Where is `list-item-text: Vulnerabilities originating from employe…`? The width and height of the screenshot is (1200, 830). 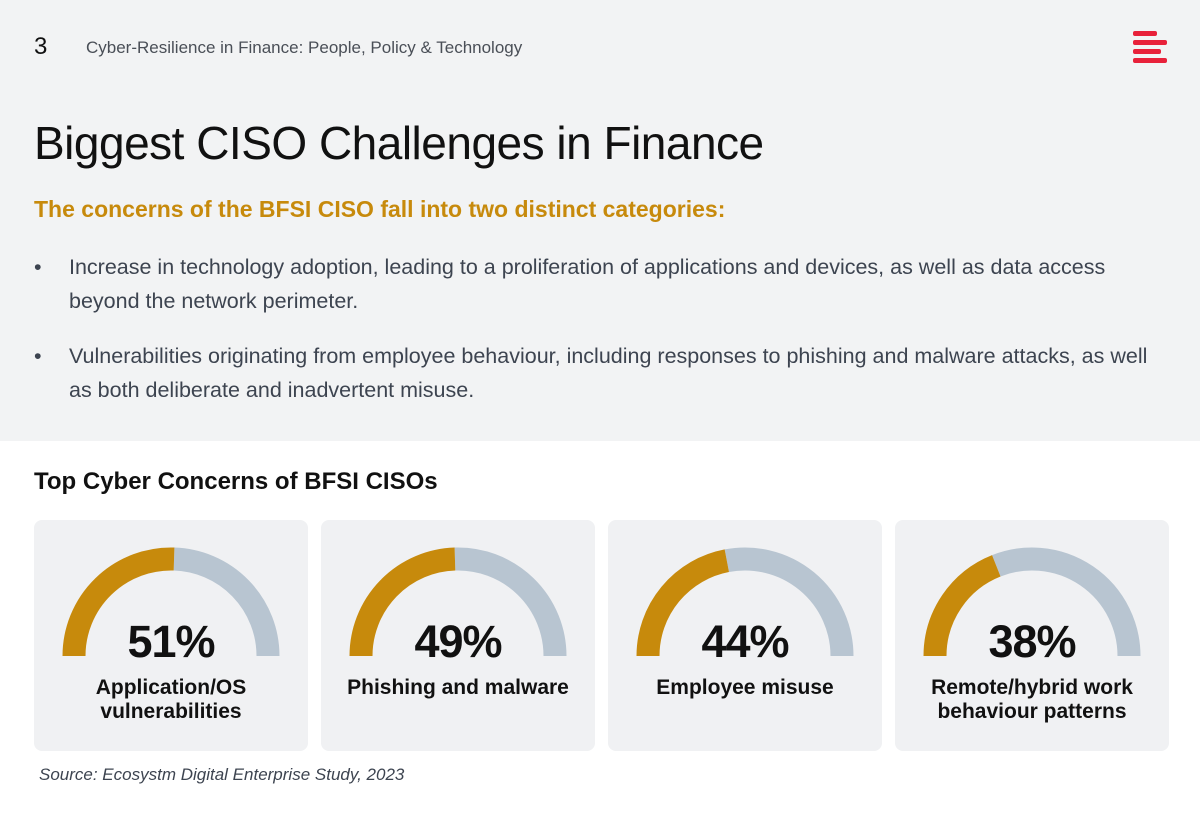
list-item-text: Vulnerabilities originating from employe… is located at coordinates (608, 373).